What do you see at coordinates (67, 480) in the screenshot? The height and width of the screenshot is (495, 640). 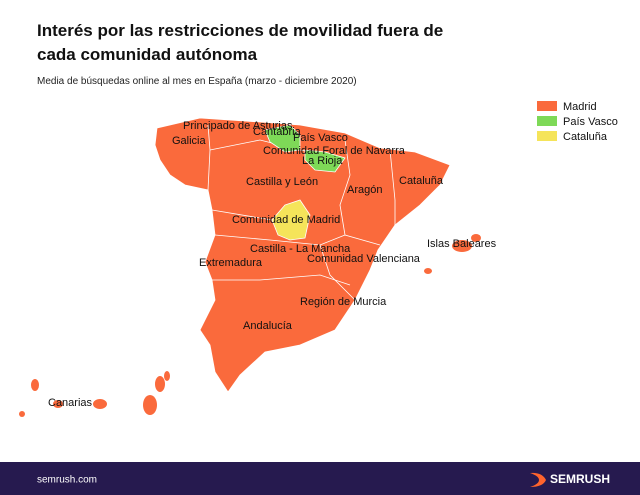 I see `footer-site: semrush.com` at bounding box center [67, 480].